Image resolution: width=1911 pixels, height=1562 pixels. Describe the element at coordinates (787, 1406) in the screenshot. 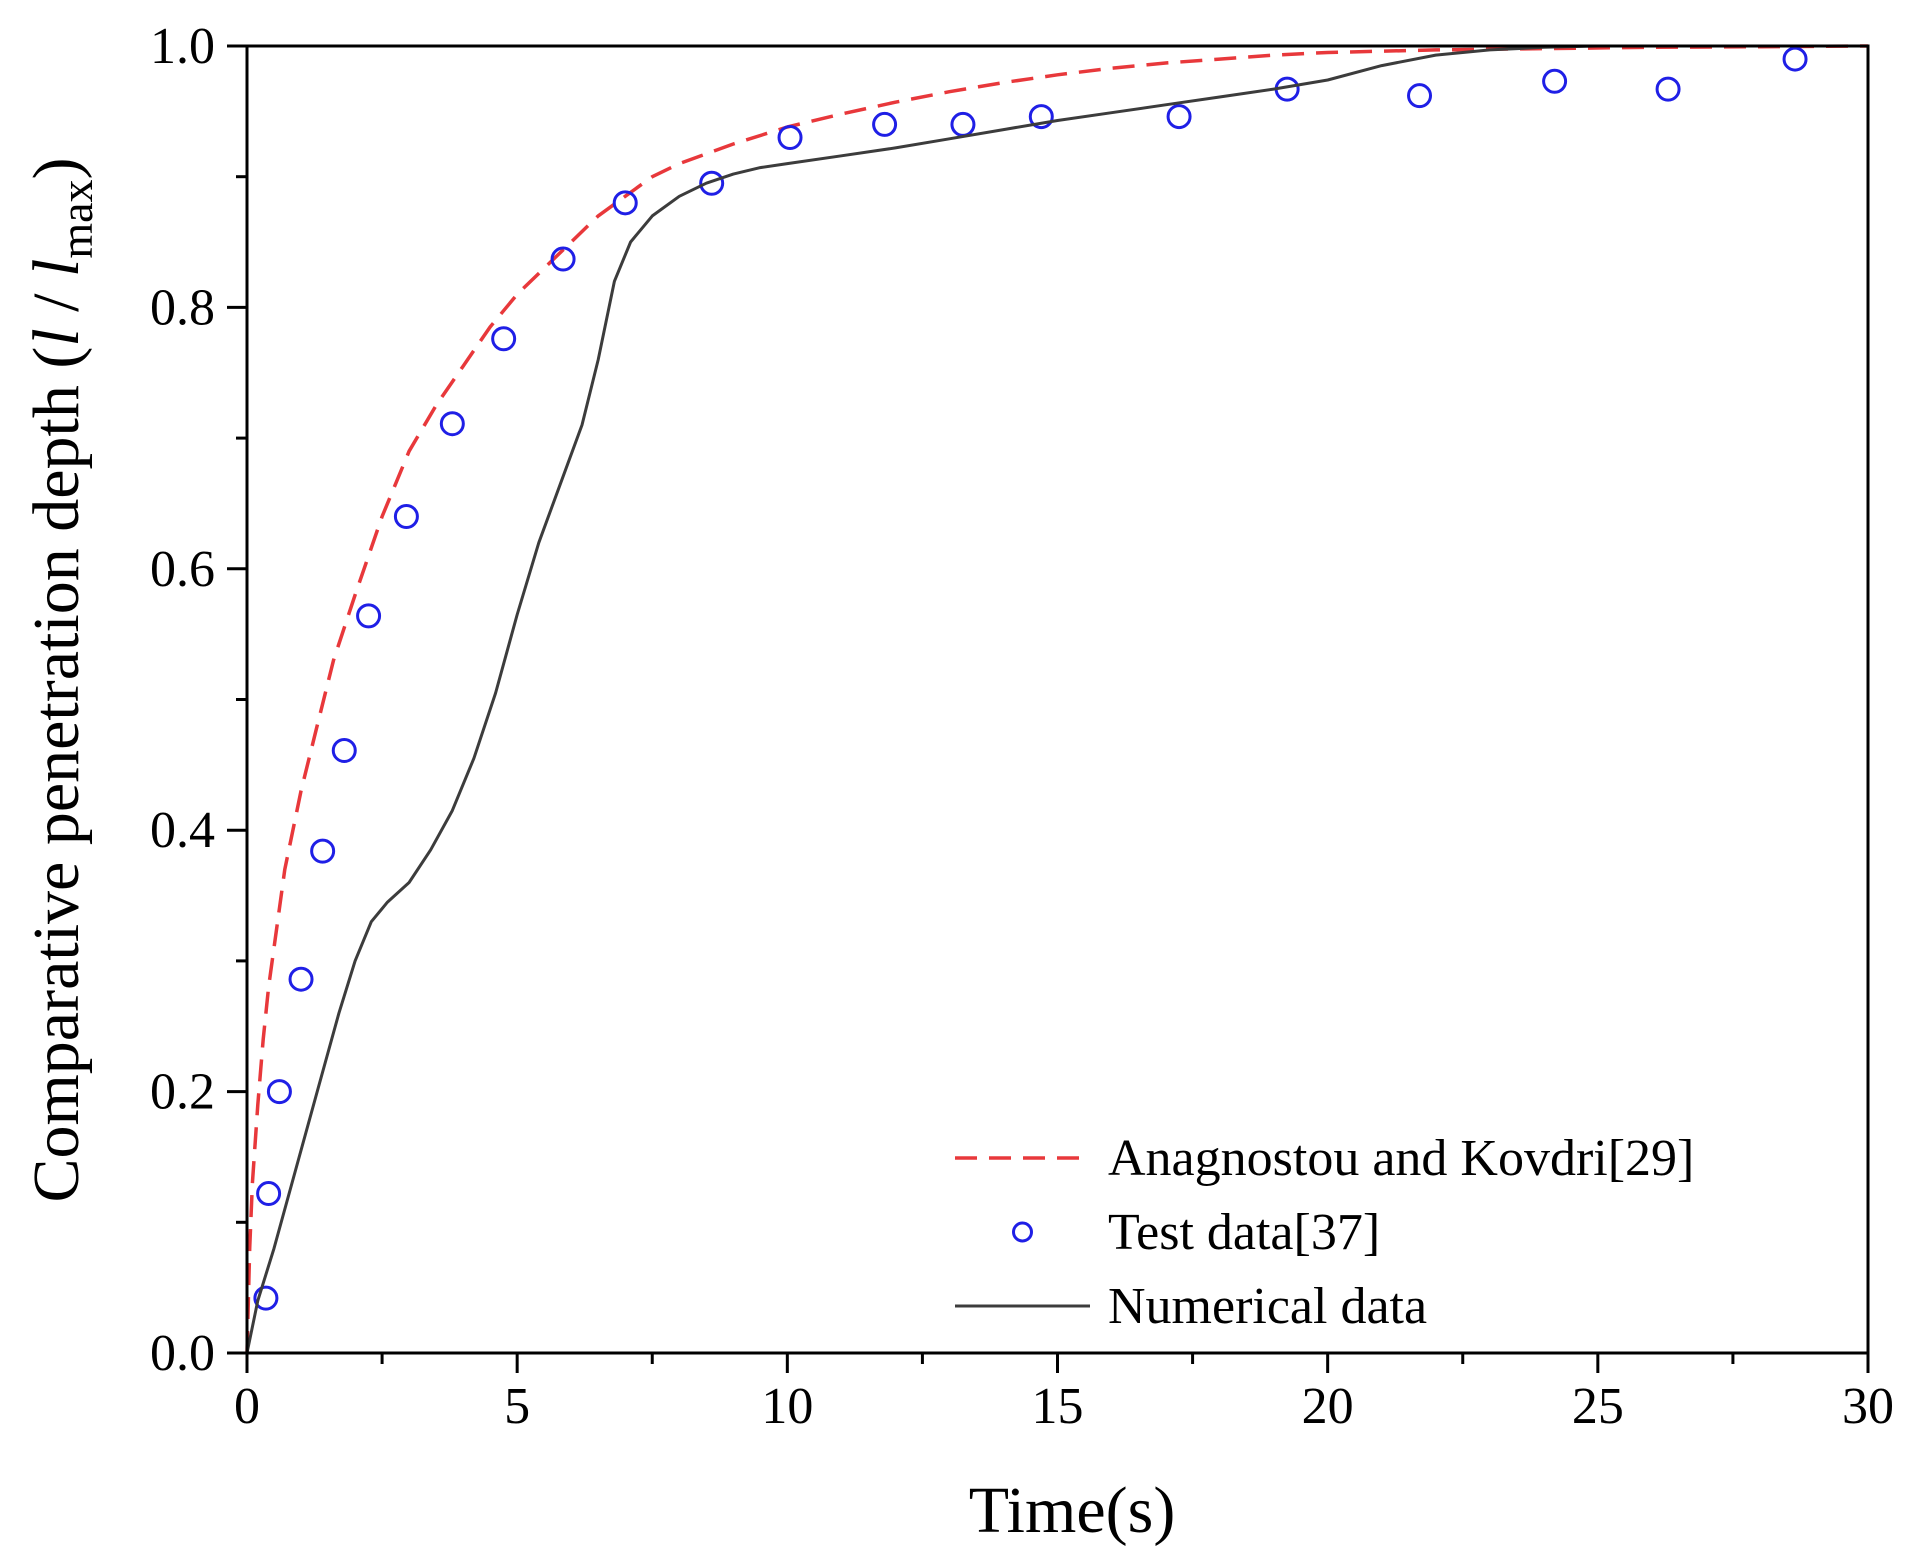

I see `x-tick-label: 10` at that location.